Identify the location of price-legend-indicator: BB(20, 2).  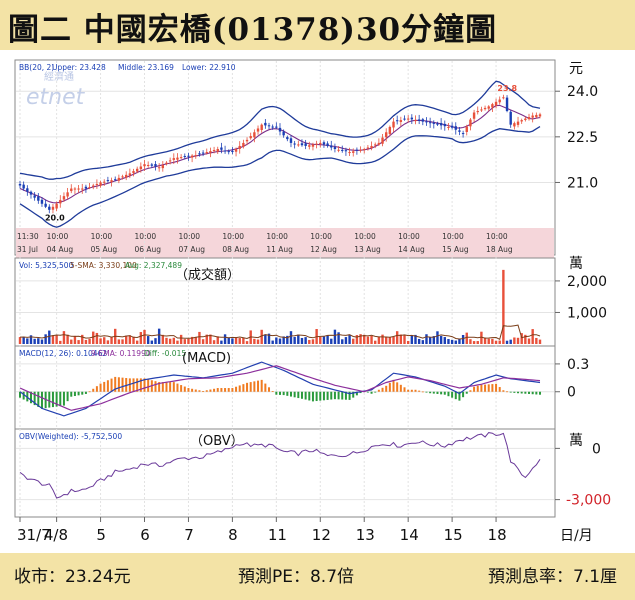
(36, 67).